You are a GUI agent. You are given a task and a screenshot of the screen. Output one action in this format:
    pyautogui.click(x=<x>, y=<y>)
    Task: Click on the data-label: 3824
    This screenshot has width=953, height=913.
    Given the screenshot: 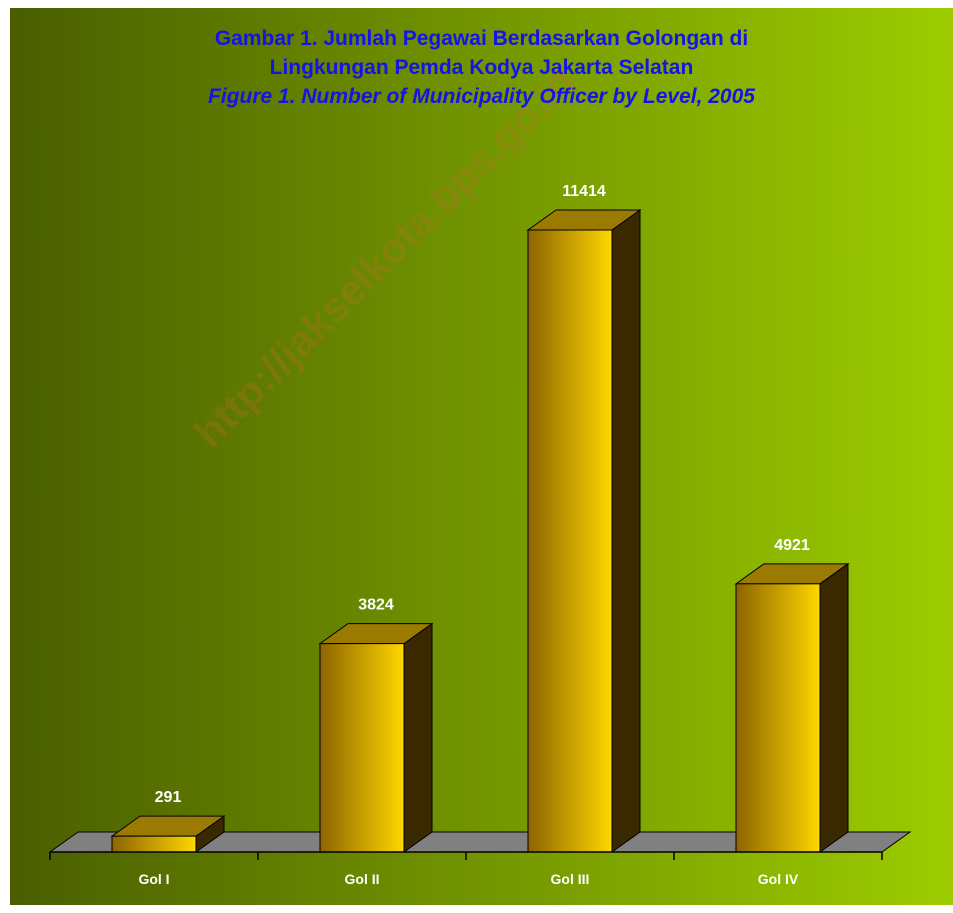 What is the action you would take?
    pyautogui.click(x=376, y=605)
    